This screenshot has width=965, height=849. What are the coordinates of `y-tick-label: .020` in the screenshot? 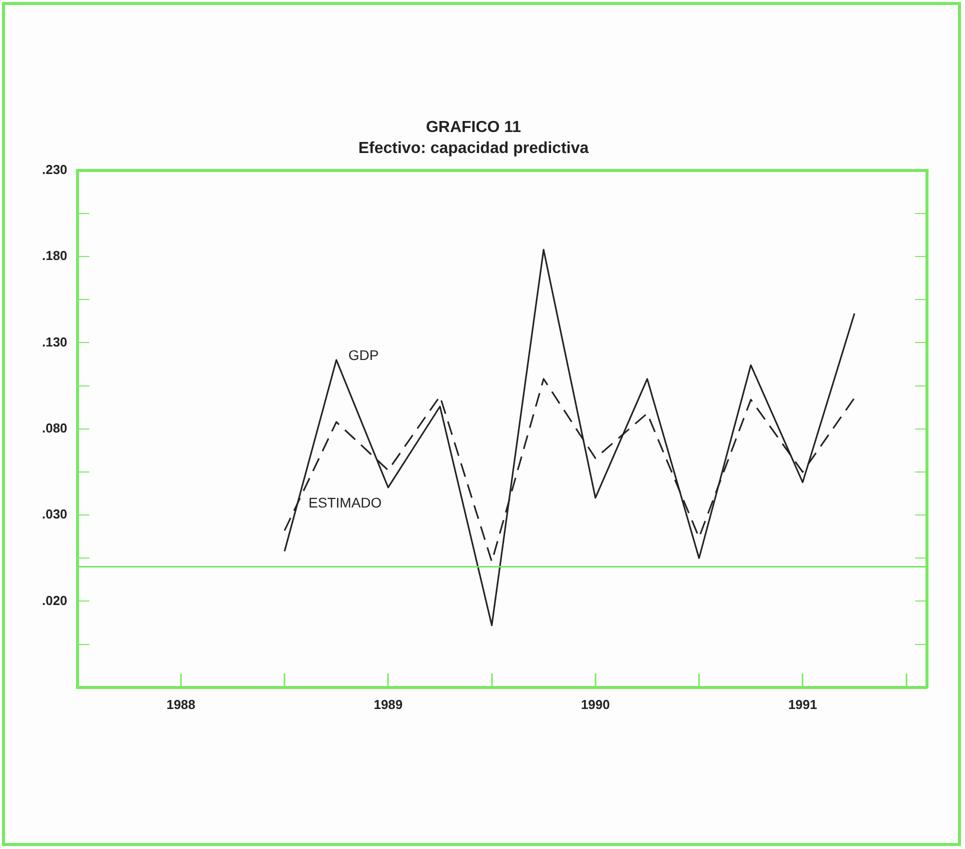 It's located at (55, 600).